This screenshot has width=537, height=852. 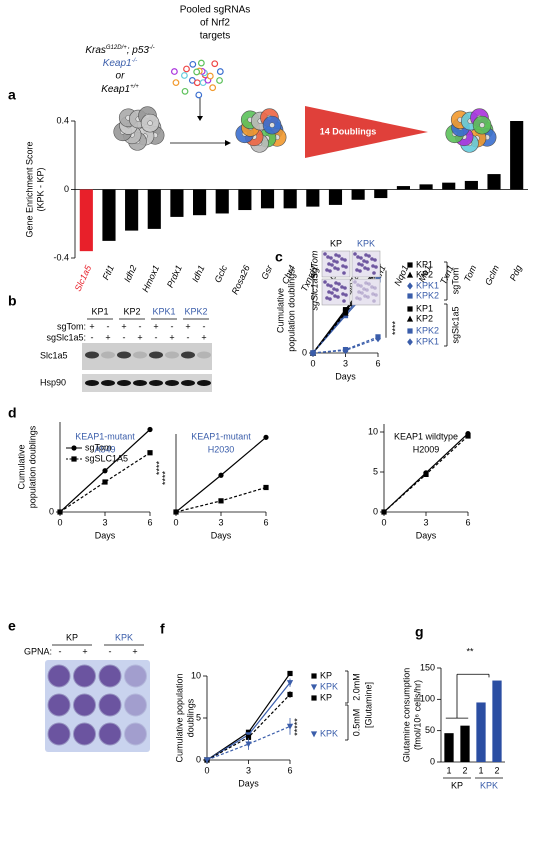 I want to click on panel-letter: b, so click(x=12, y=301).